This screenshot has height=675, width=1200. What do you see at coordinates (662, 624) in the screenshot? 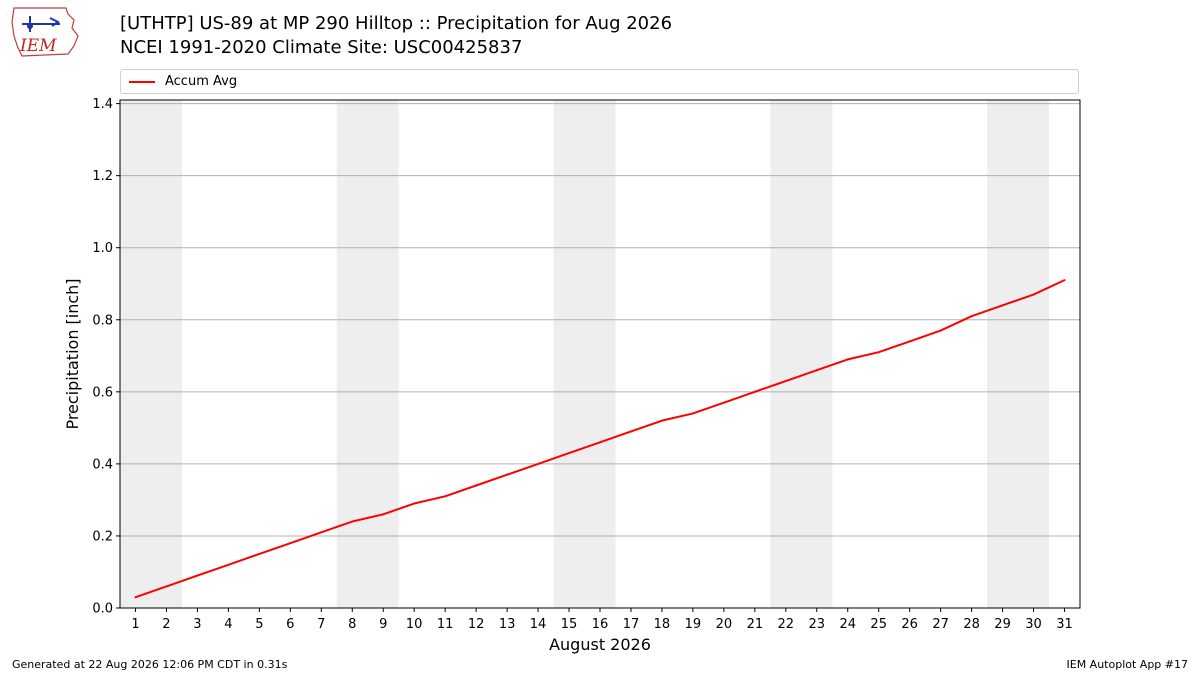
I see `x-tick-label-18: 18` at bounding box center [662, 624].